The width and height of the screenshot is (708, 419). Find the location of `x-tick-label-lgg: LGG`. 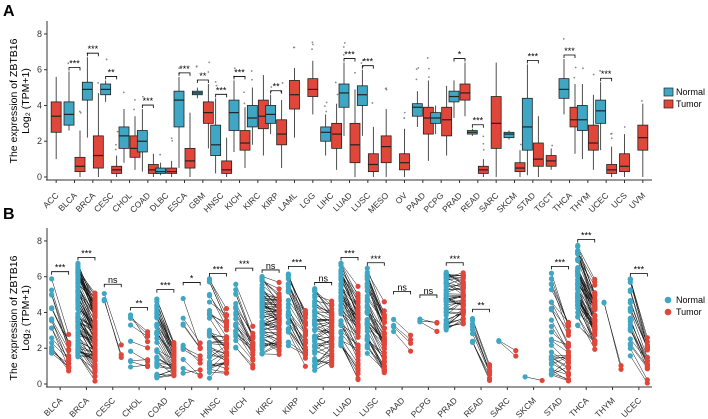

x-tick-label-lgg: LGG is located at coordinates (307, 200).